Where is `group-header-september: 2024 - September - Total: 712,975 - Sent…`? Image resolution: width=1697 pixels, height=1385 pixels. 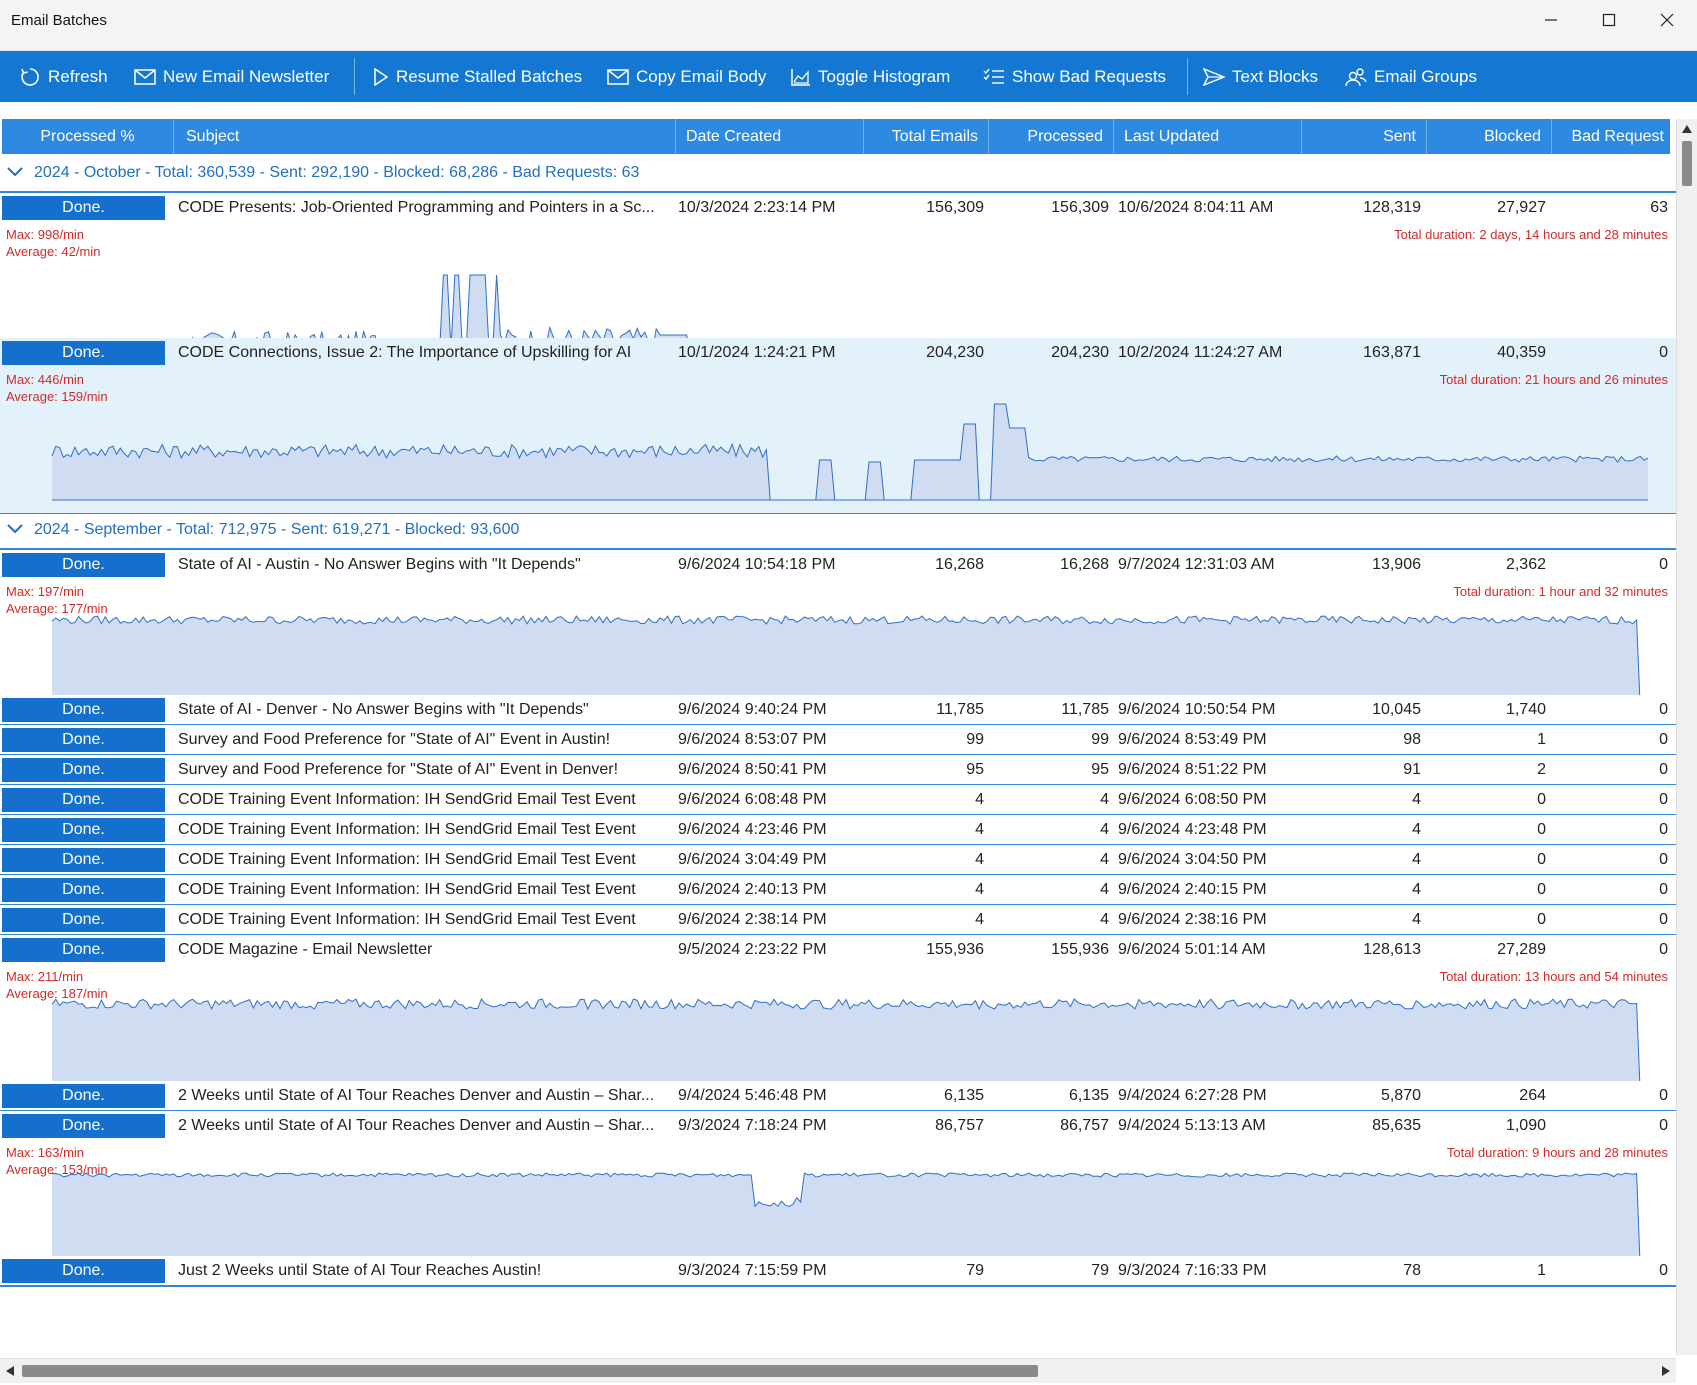
group-header-september: 2024 - September - Total: 712,975 - Sent… is located at coordinates (838, 531).